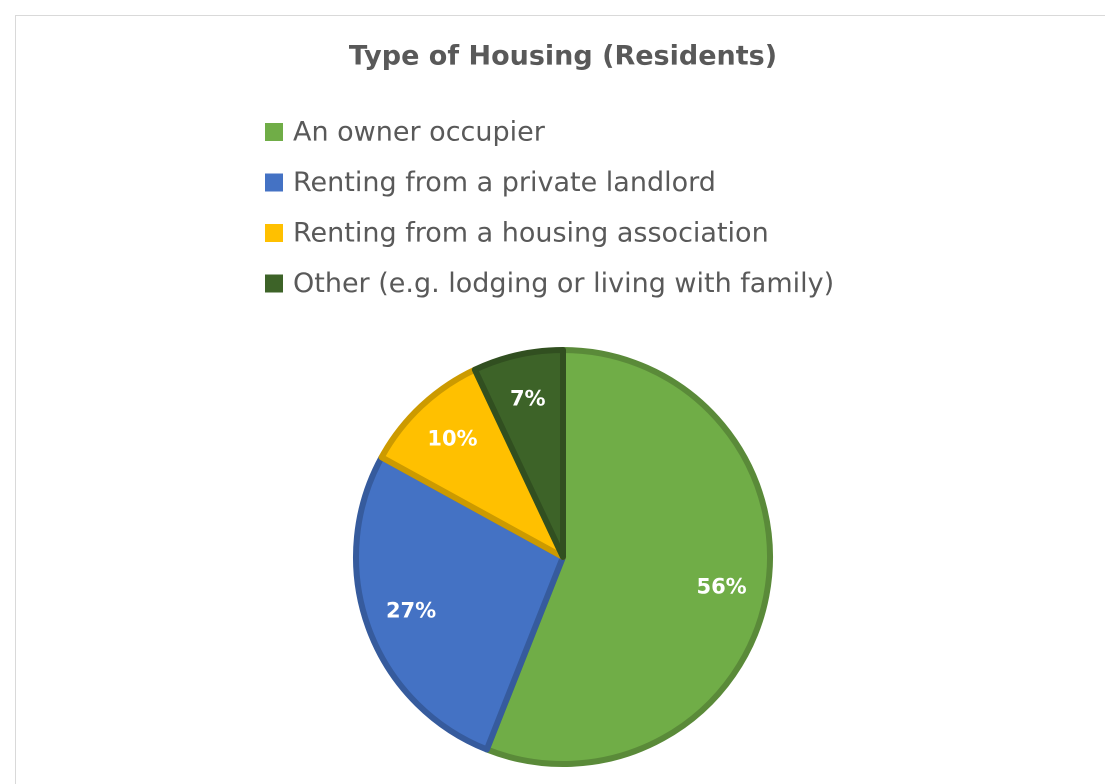  I want to click on legend-label: An owner occupier, so click(419, 132).